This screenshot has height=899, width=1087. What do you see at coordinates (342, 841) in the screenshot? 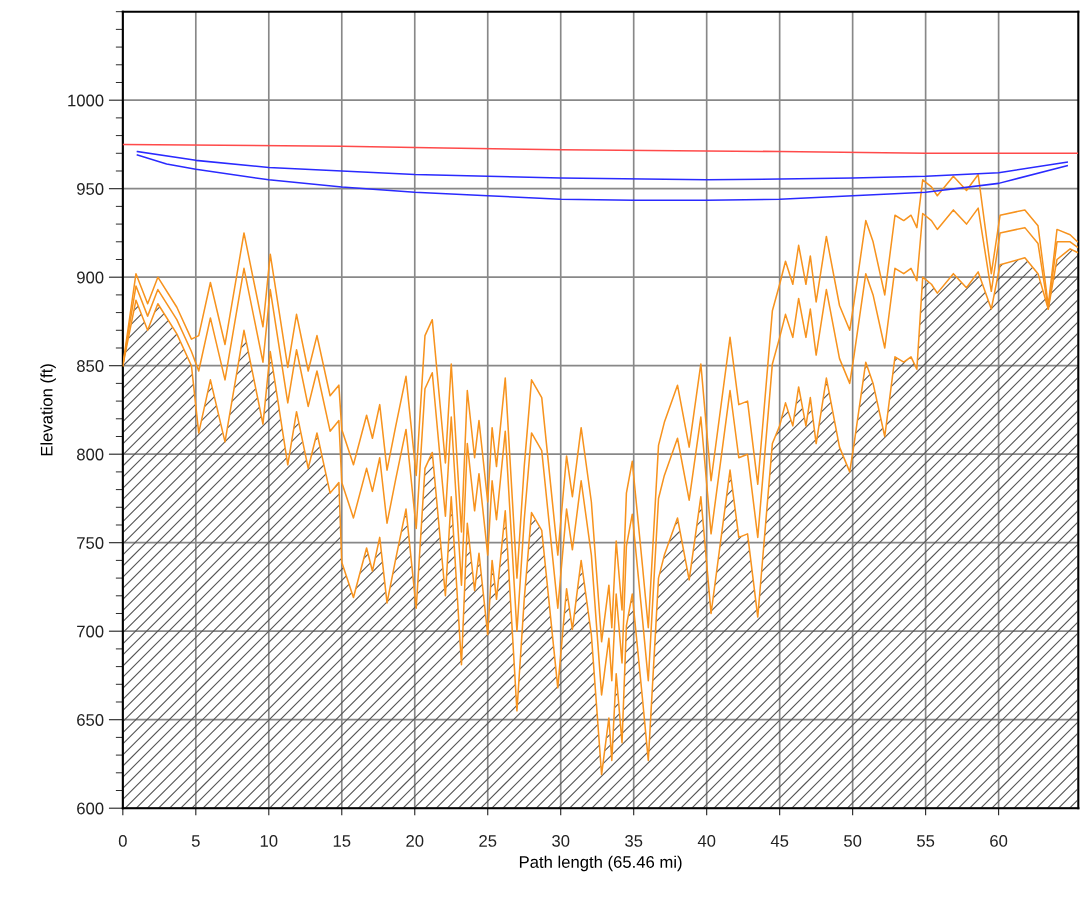
I see `x-tick-label: 15` at bounding box center [342, 841].